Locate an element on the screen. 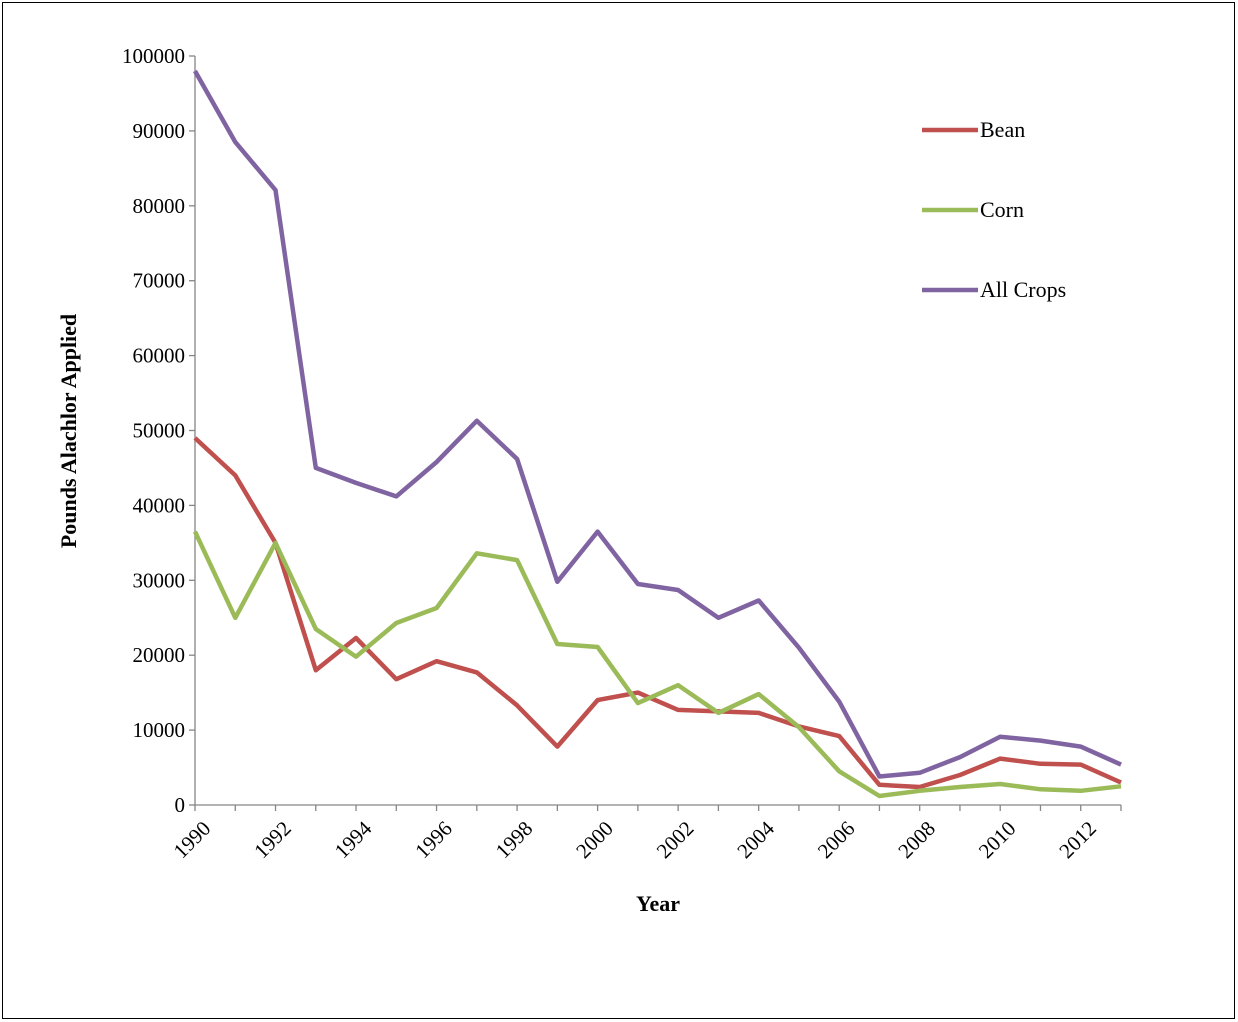  x-tick-label: 1998 is located at coordinates (514, 839).